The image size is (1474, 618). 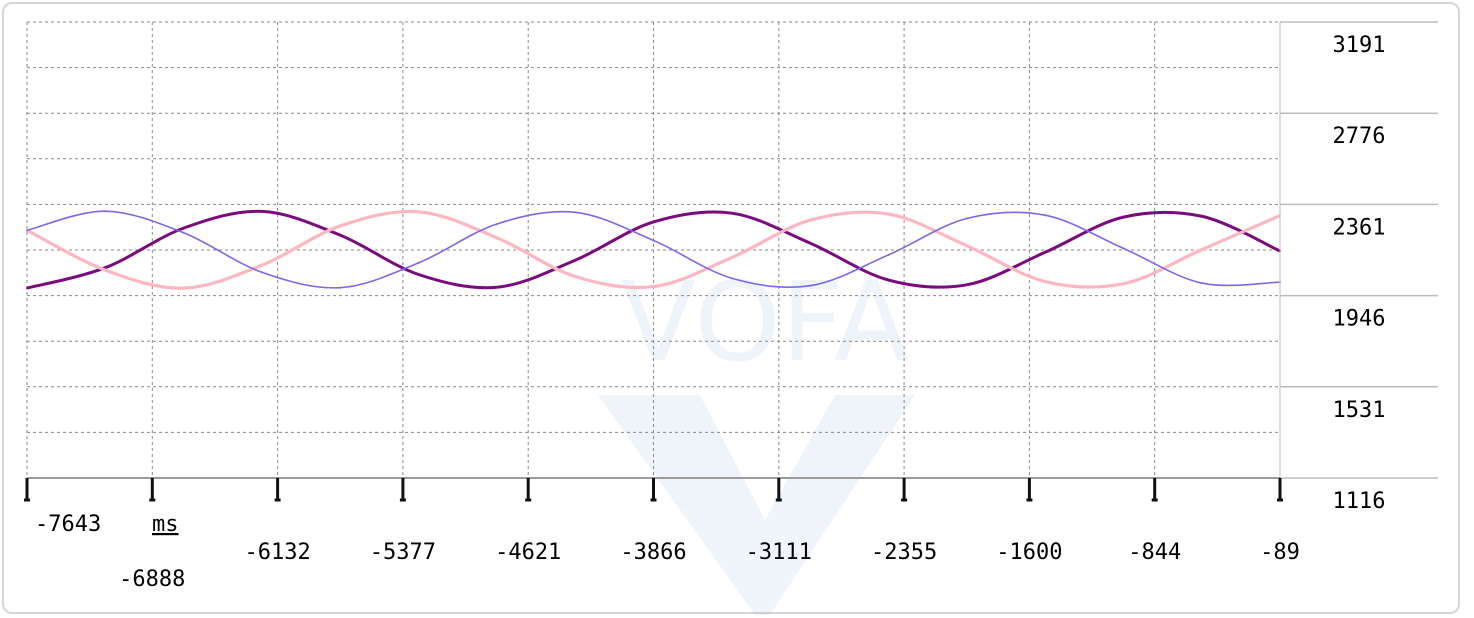 What do you see at coordinates (1359, 136) in the screenshot?
I see `y-tick-label: 2776` at bounding box center [1359, 136].